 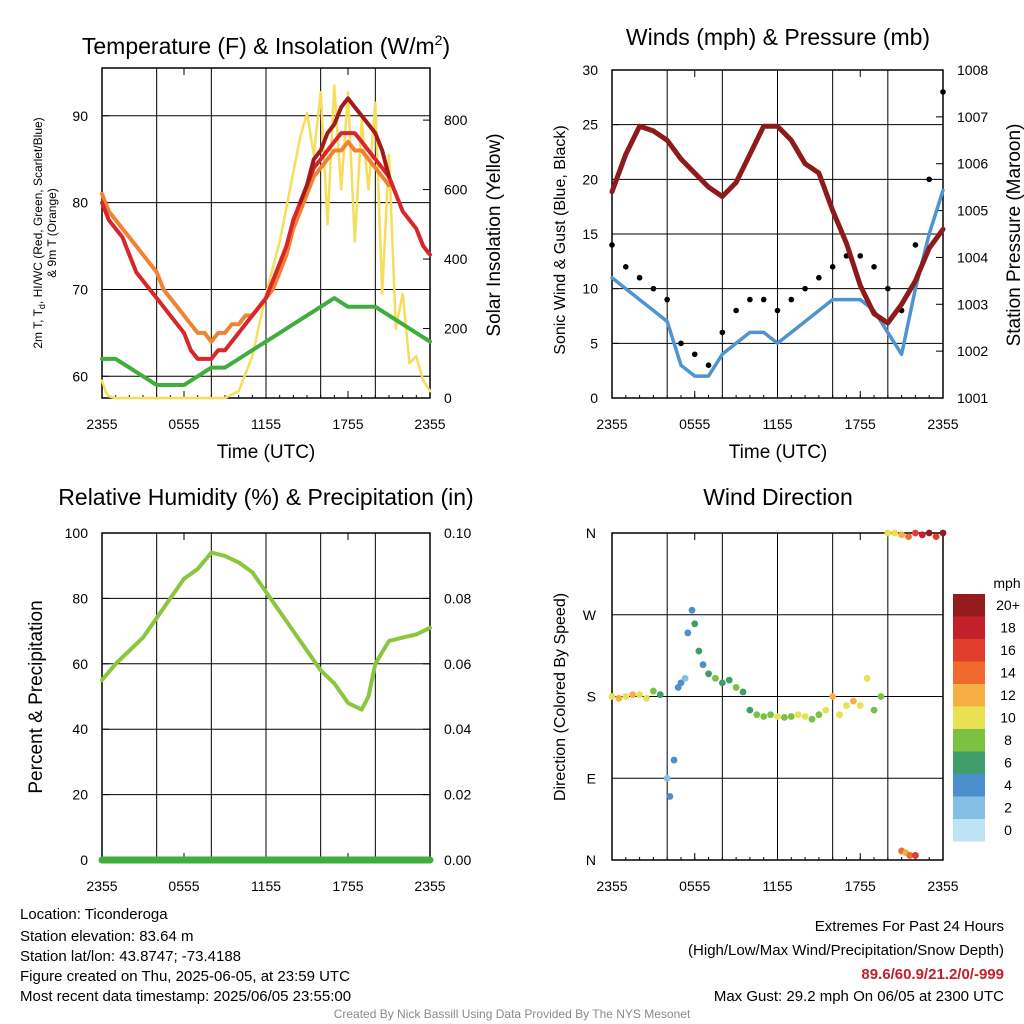 What do you see at coordinates (590, 615) in the screenshot?
I see `direction-tick-label: W` at bounding box center [590, 615].